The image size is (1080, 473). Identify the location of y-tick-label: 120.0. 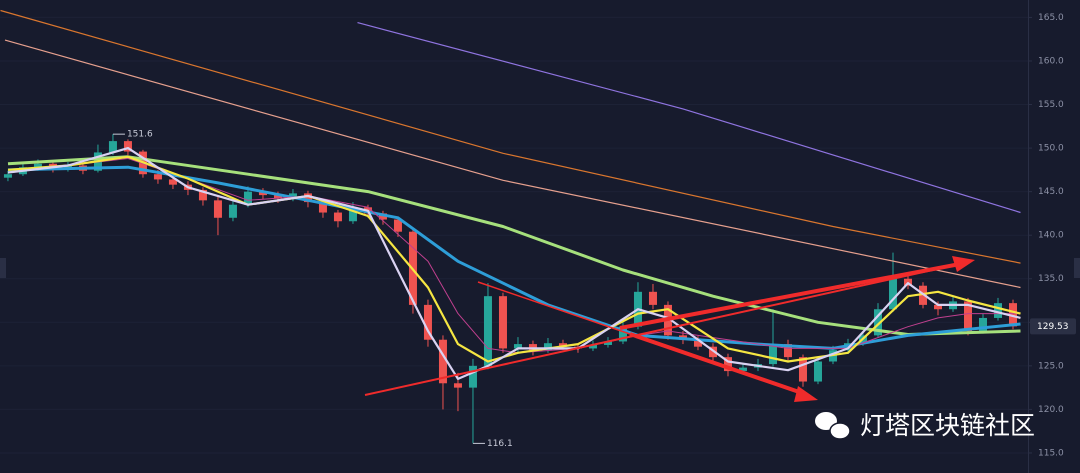
(1051, 410).